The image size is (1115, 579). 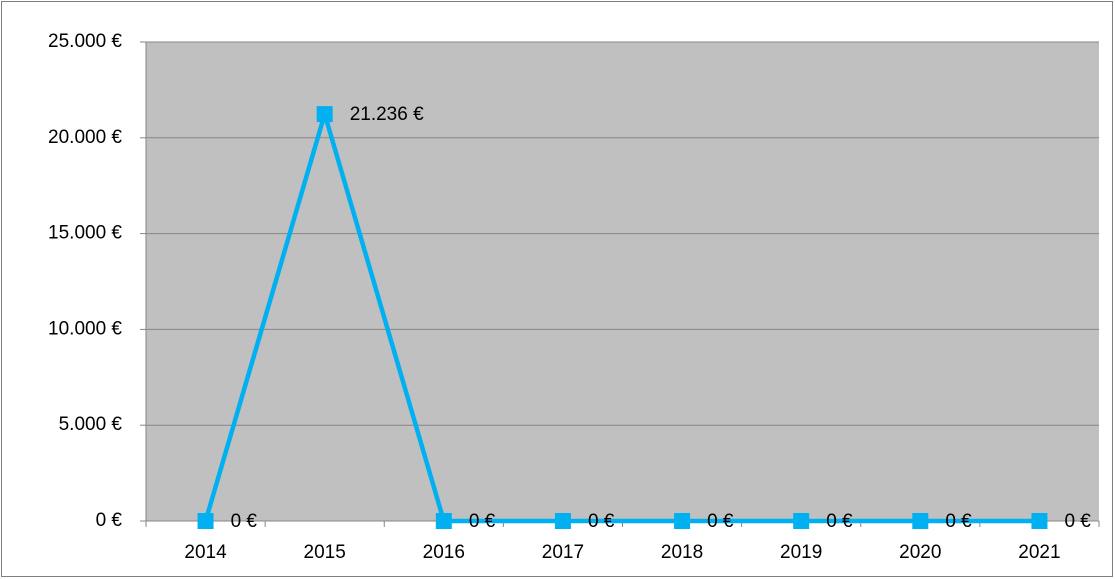 I want to click on x-tick-label: 2016, so click(x=444, y=552).